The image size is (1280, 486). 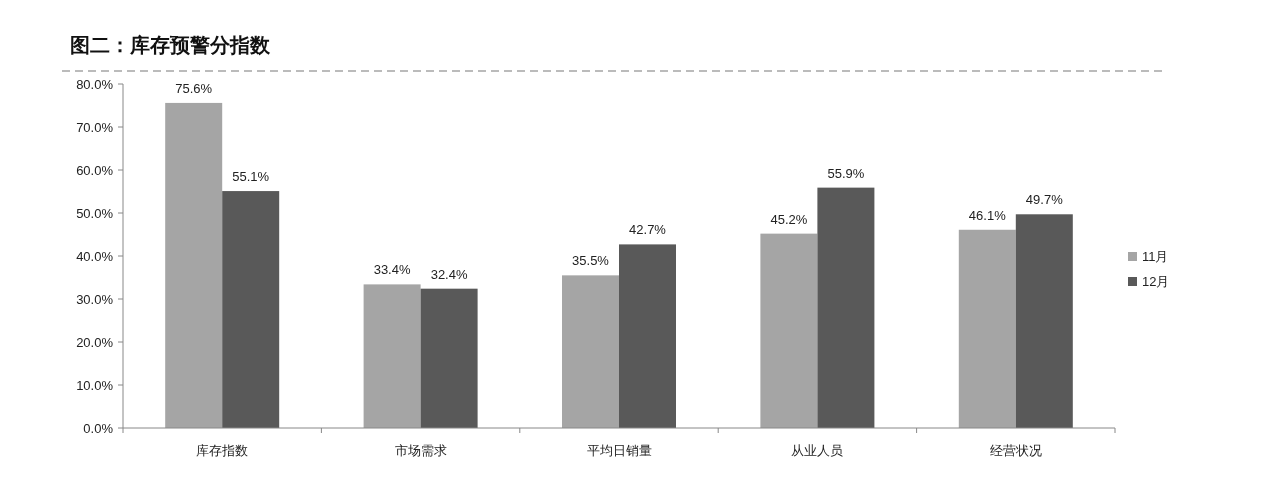 I want to click on data-label: 49.7%, so click(x=1044, y=200).